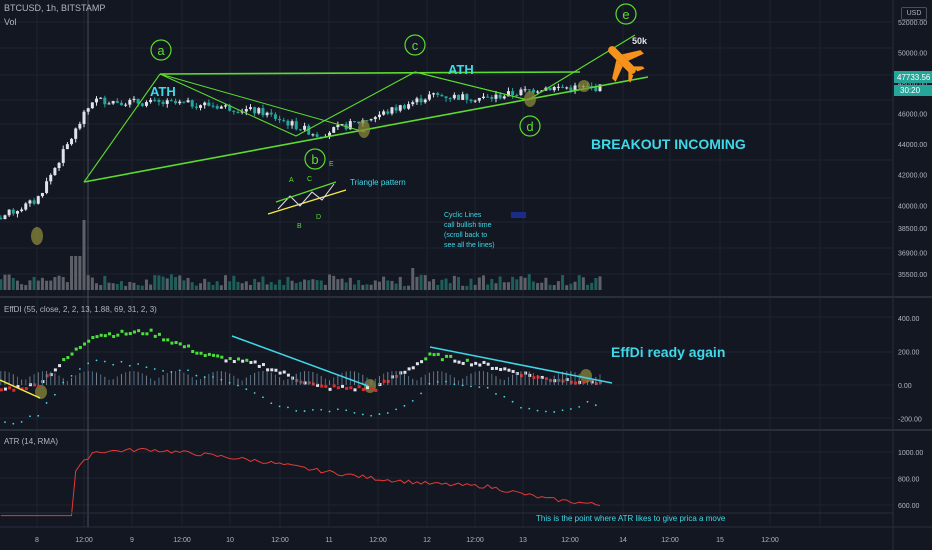 The width and height of the screenshot is (932, 550). What do you see at coordinates (55, 8) in the screenshot?
I see `symbol-title: BTCUSD, 1h, BITSTAMP` at bounding box center [55, 8].